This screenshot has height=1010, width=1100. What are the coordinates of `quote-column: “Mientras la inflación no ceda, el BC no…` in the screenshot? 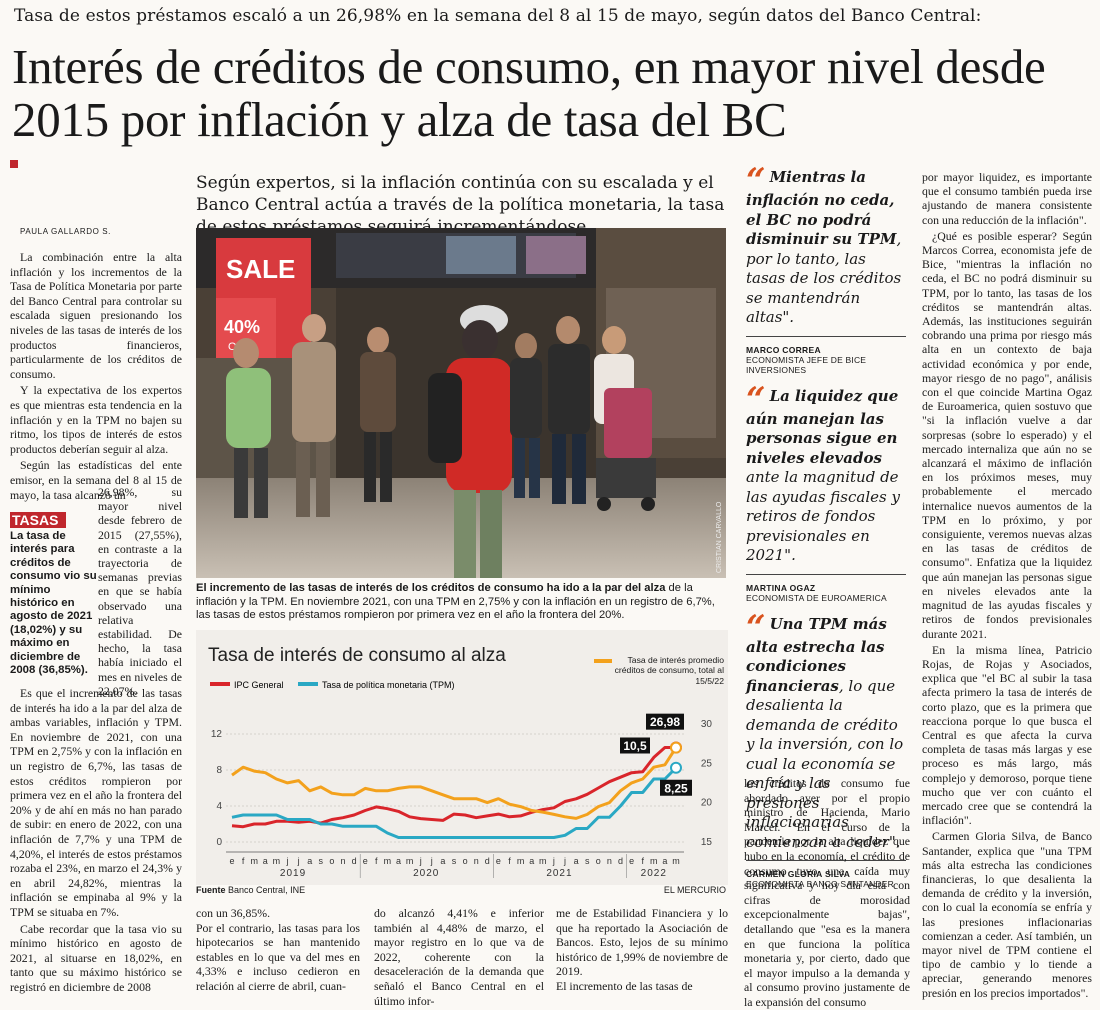 It's located at (826, 526).